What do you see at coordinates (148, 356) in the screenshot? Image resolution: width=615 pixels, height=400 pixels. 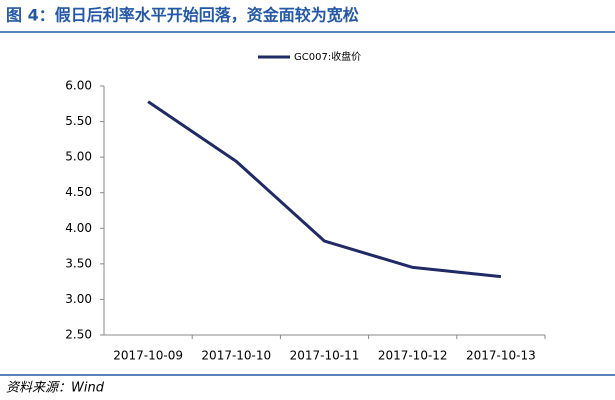 I see `x-tick-label: 2017-10-09` at bounding box center [148, 356].